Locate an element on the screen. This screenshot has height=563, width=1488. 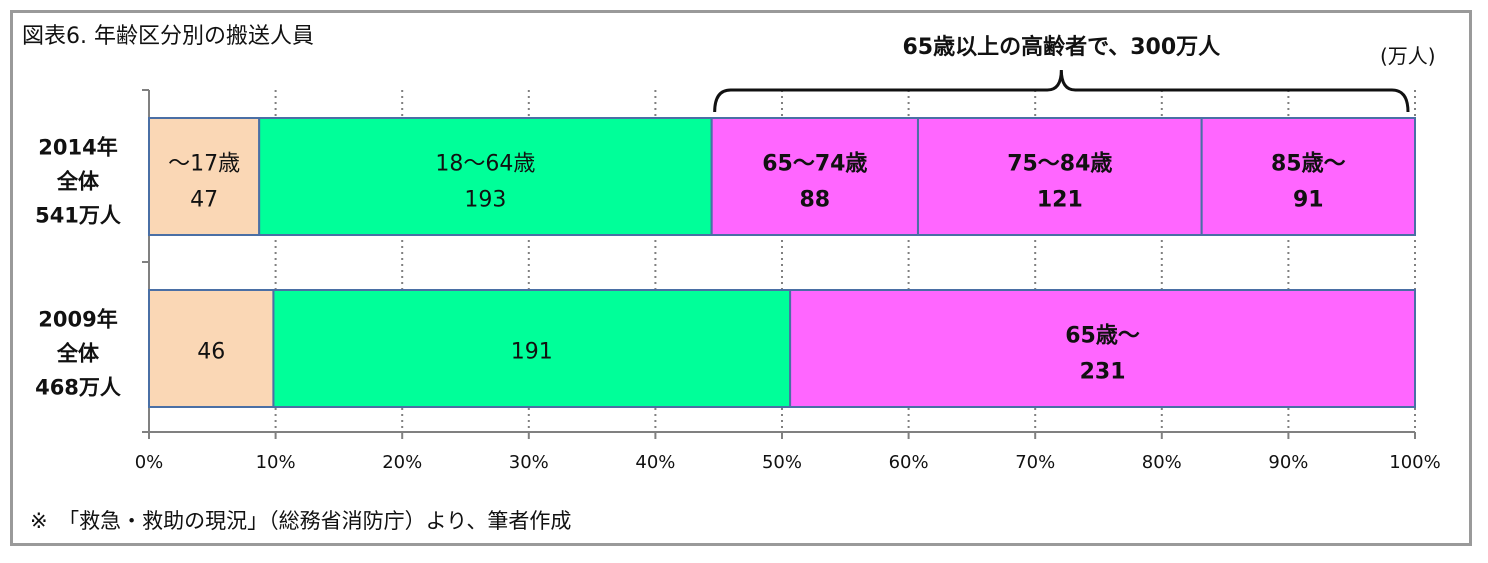
category-label: 541万人 is located at coordinates (78, 216).